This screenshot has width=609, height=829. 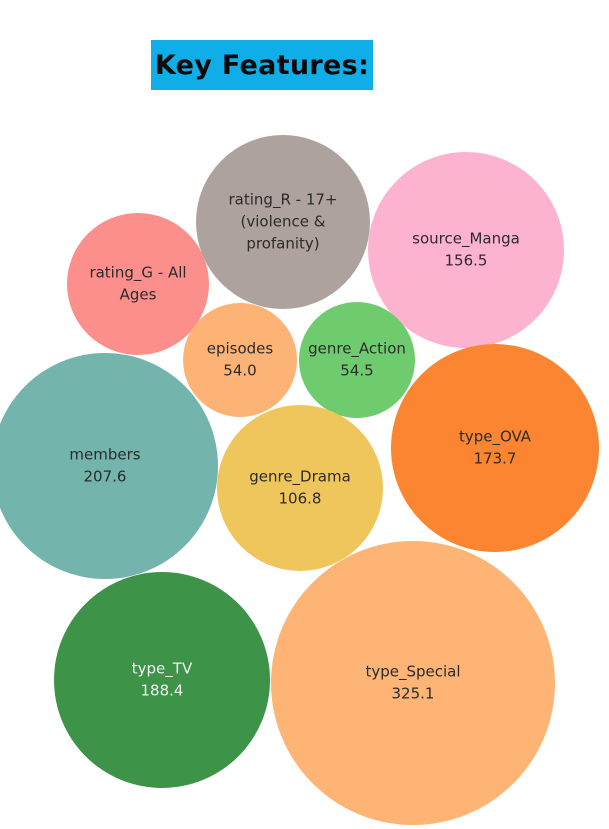 I want to click on bubble: source_Manga 156.5, so click(x=466, y=250).